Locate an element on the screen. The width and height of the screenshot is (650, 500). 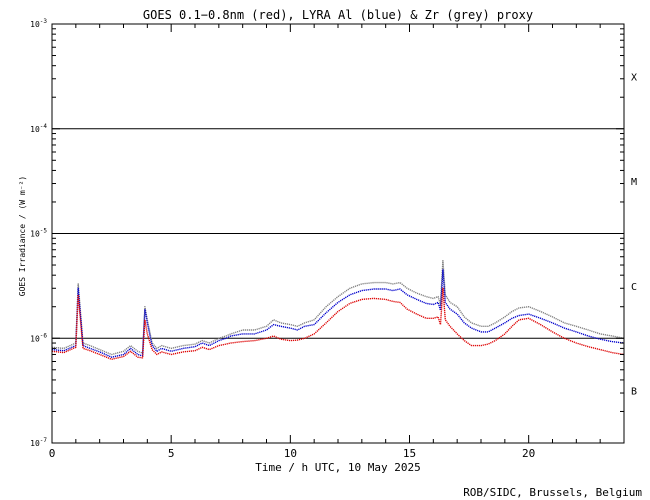
credit-text: ROB/SIDC, Brussels, Belgium is located at coordinates (552, 492).